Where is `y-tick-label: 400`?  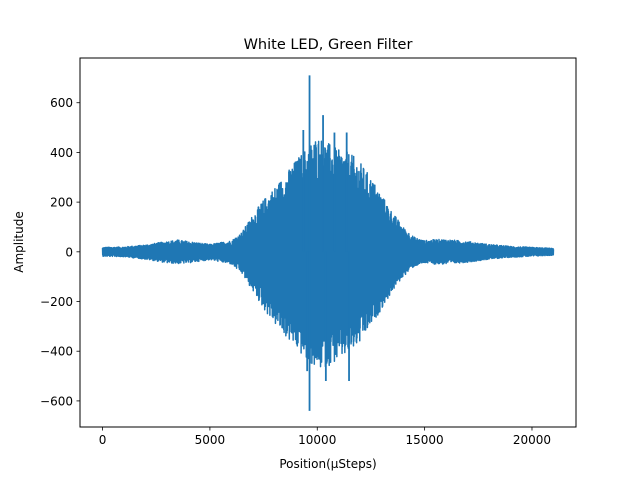
y-tick-label: 400 is located at coordinates (61, 153).